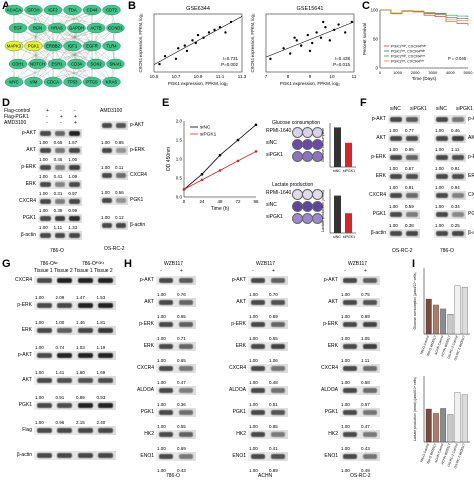 The image size is (474, 481). Describe the element at coordinates (455, 206) in the screenshot. I see `f2-quant: 0.34` at that location.